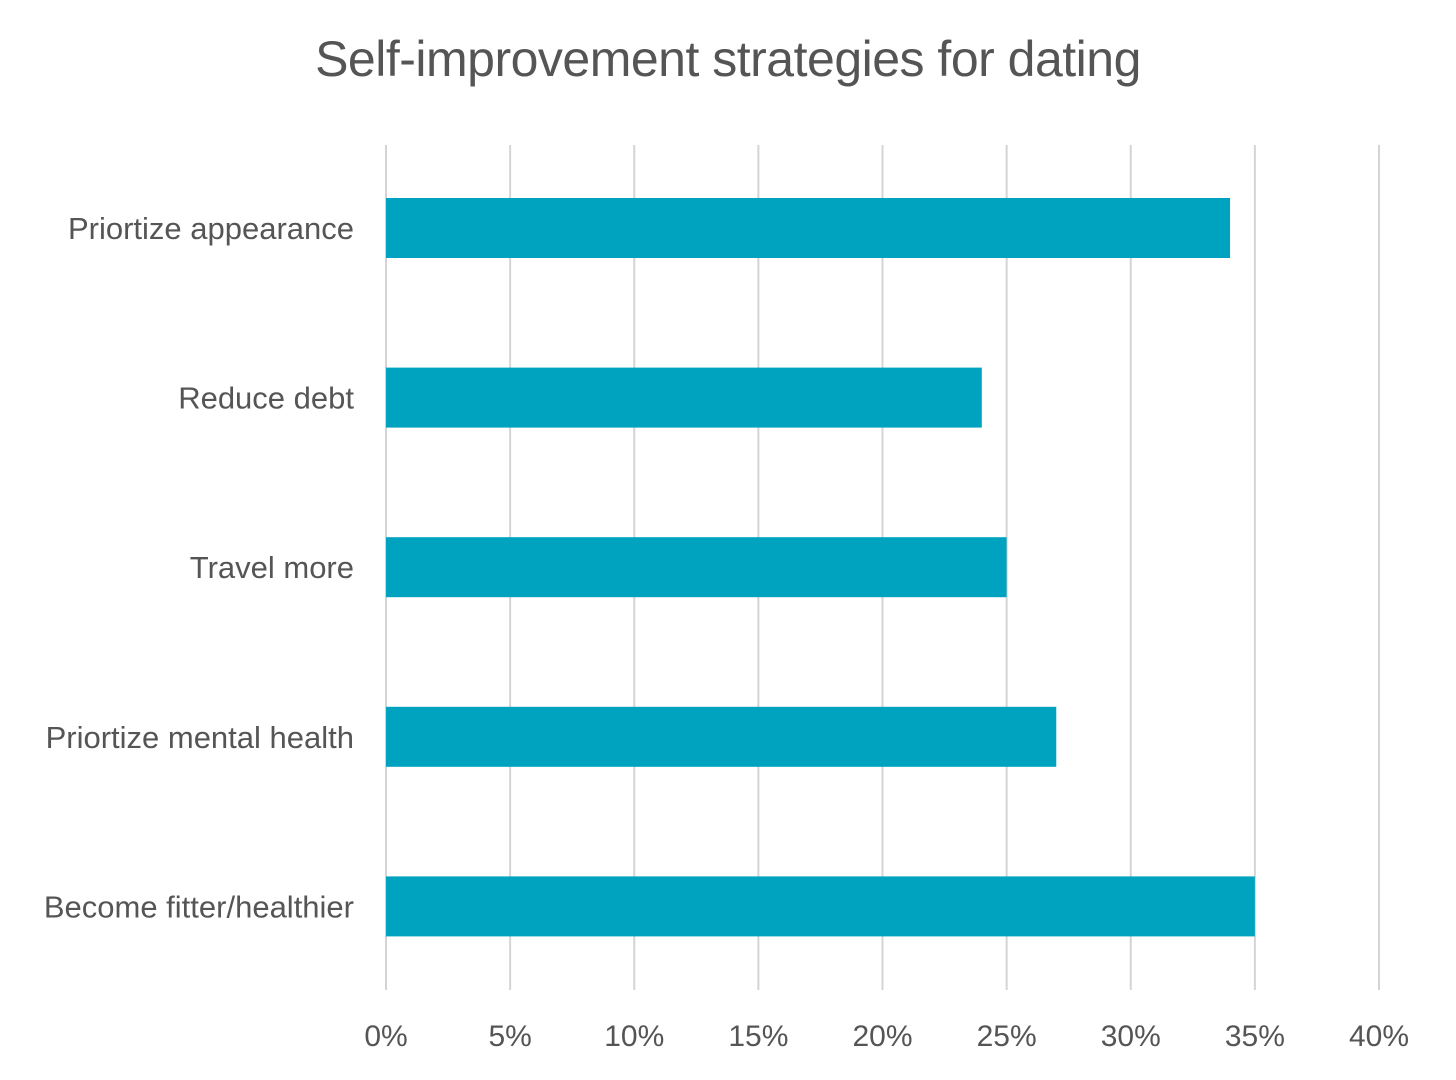 The image size is (1456, 1080). What do you see at coordinates (200, 737) in the screenshot?
I see `category-label: Priortize mental health` at bounding box center [200, 737].